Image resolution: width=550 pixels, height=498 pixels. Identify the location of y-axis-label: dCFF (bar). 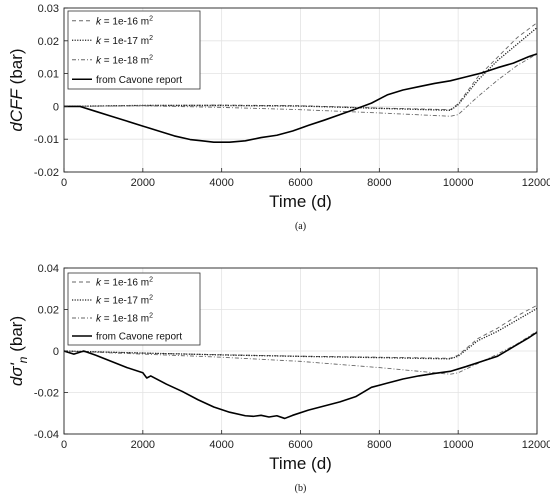
(16, 89).